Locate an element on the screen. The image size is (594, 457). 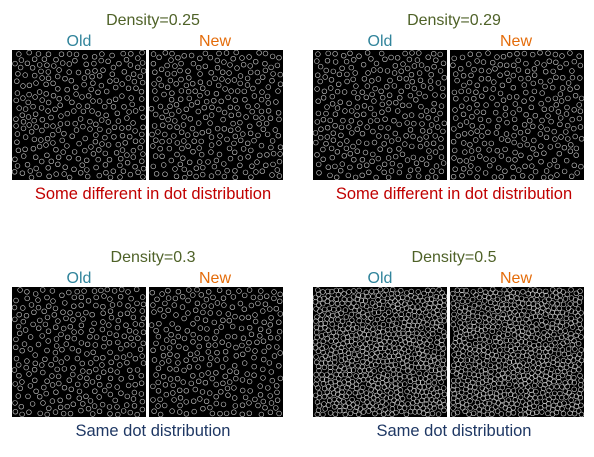
density-label: Density=0.25 is located at coordinates (153, 20).